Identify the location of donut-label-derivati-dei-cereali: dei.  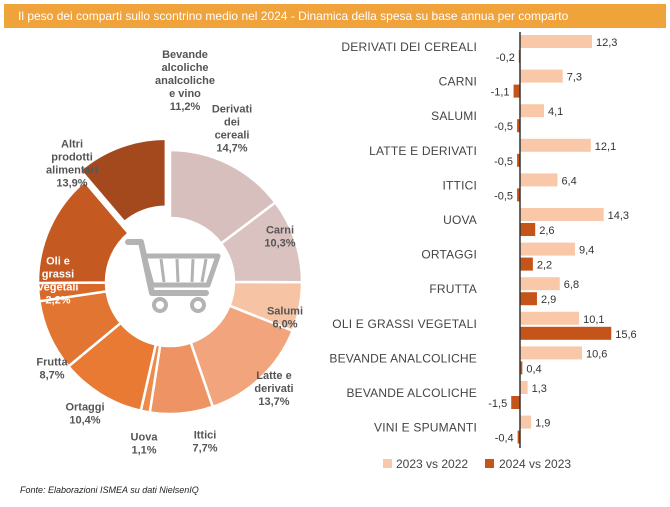
(232, 123).